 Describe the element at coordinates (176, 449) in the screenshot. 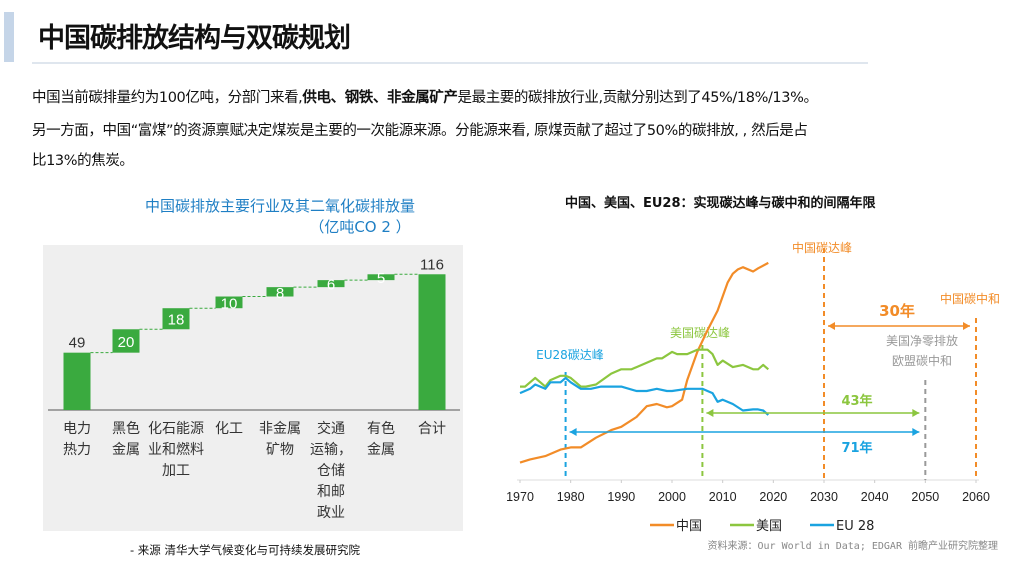

I see `waterfall-category-label: 业和燃料` at that location.